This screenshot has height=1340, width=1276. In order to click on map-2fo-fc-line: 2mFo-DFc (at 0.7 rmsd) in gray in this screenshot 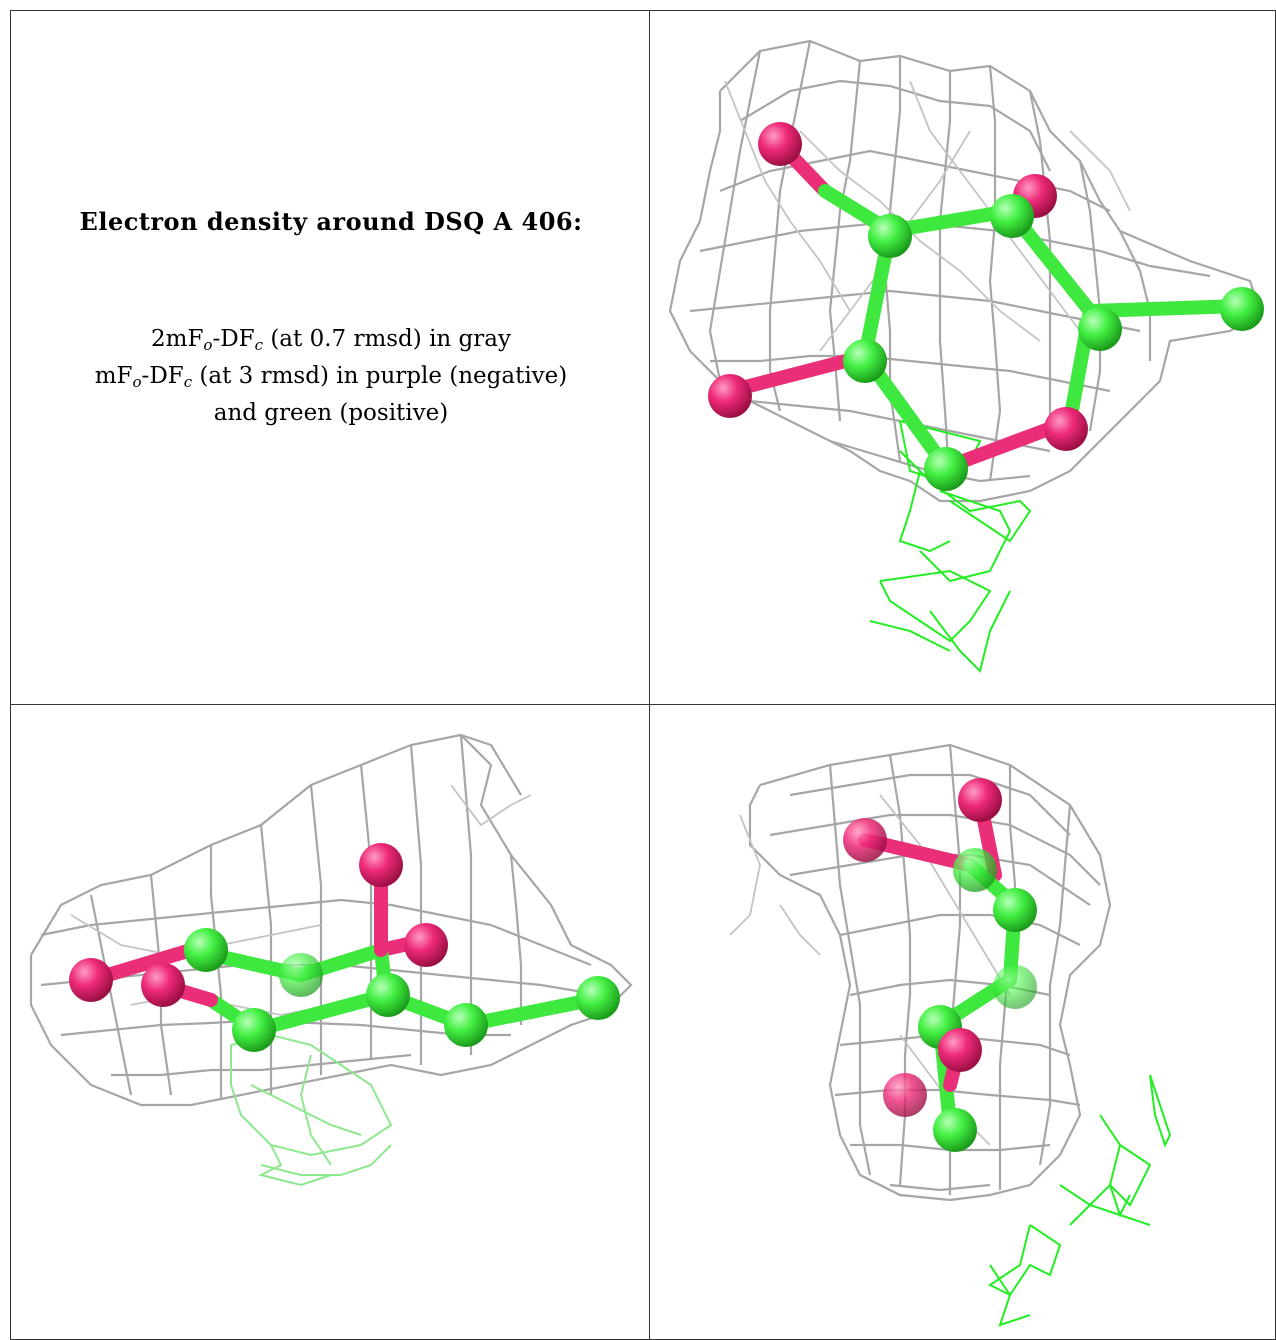, I will do `click(330, 339)`.